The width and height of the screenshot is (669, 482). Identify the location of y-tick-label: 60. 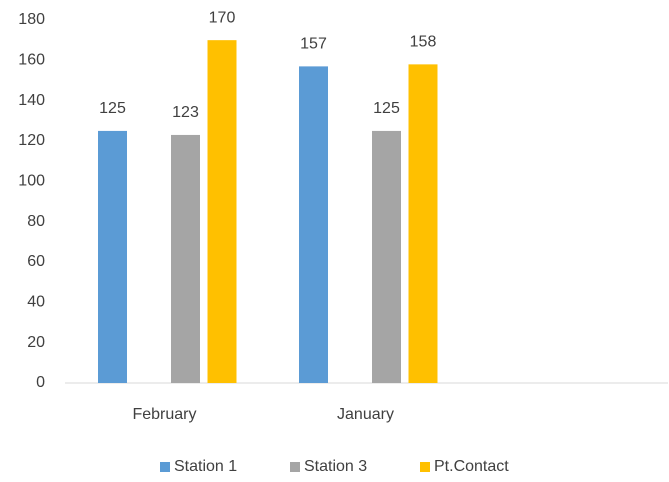
(36, 261).